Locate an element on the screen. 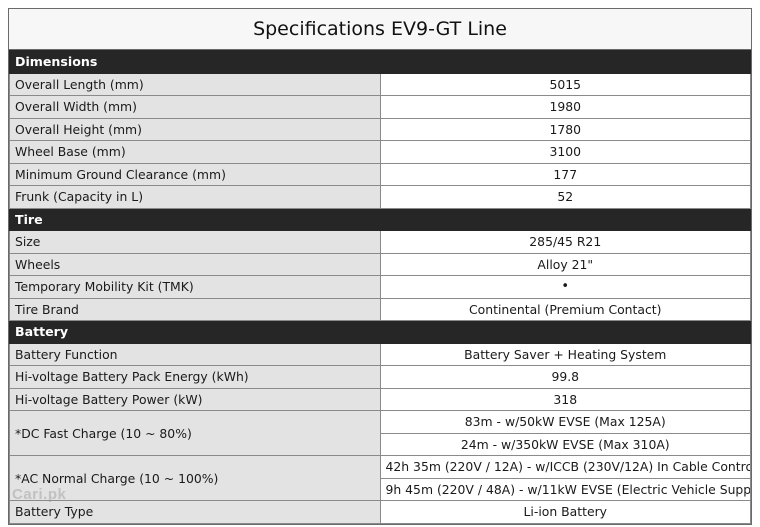 Image resolution: width=760 pixels, height=527 pixels. table-row: Tire Brand Continental (Premium Contact) is located at coordinates (380, 309).